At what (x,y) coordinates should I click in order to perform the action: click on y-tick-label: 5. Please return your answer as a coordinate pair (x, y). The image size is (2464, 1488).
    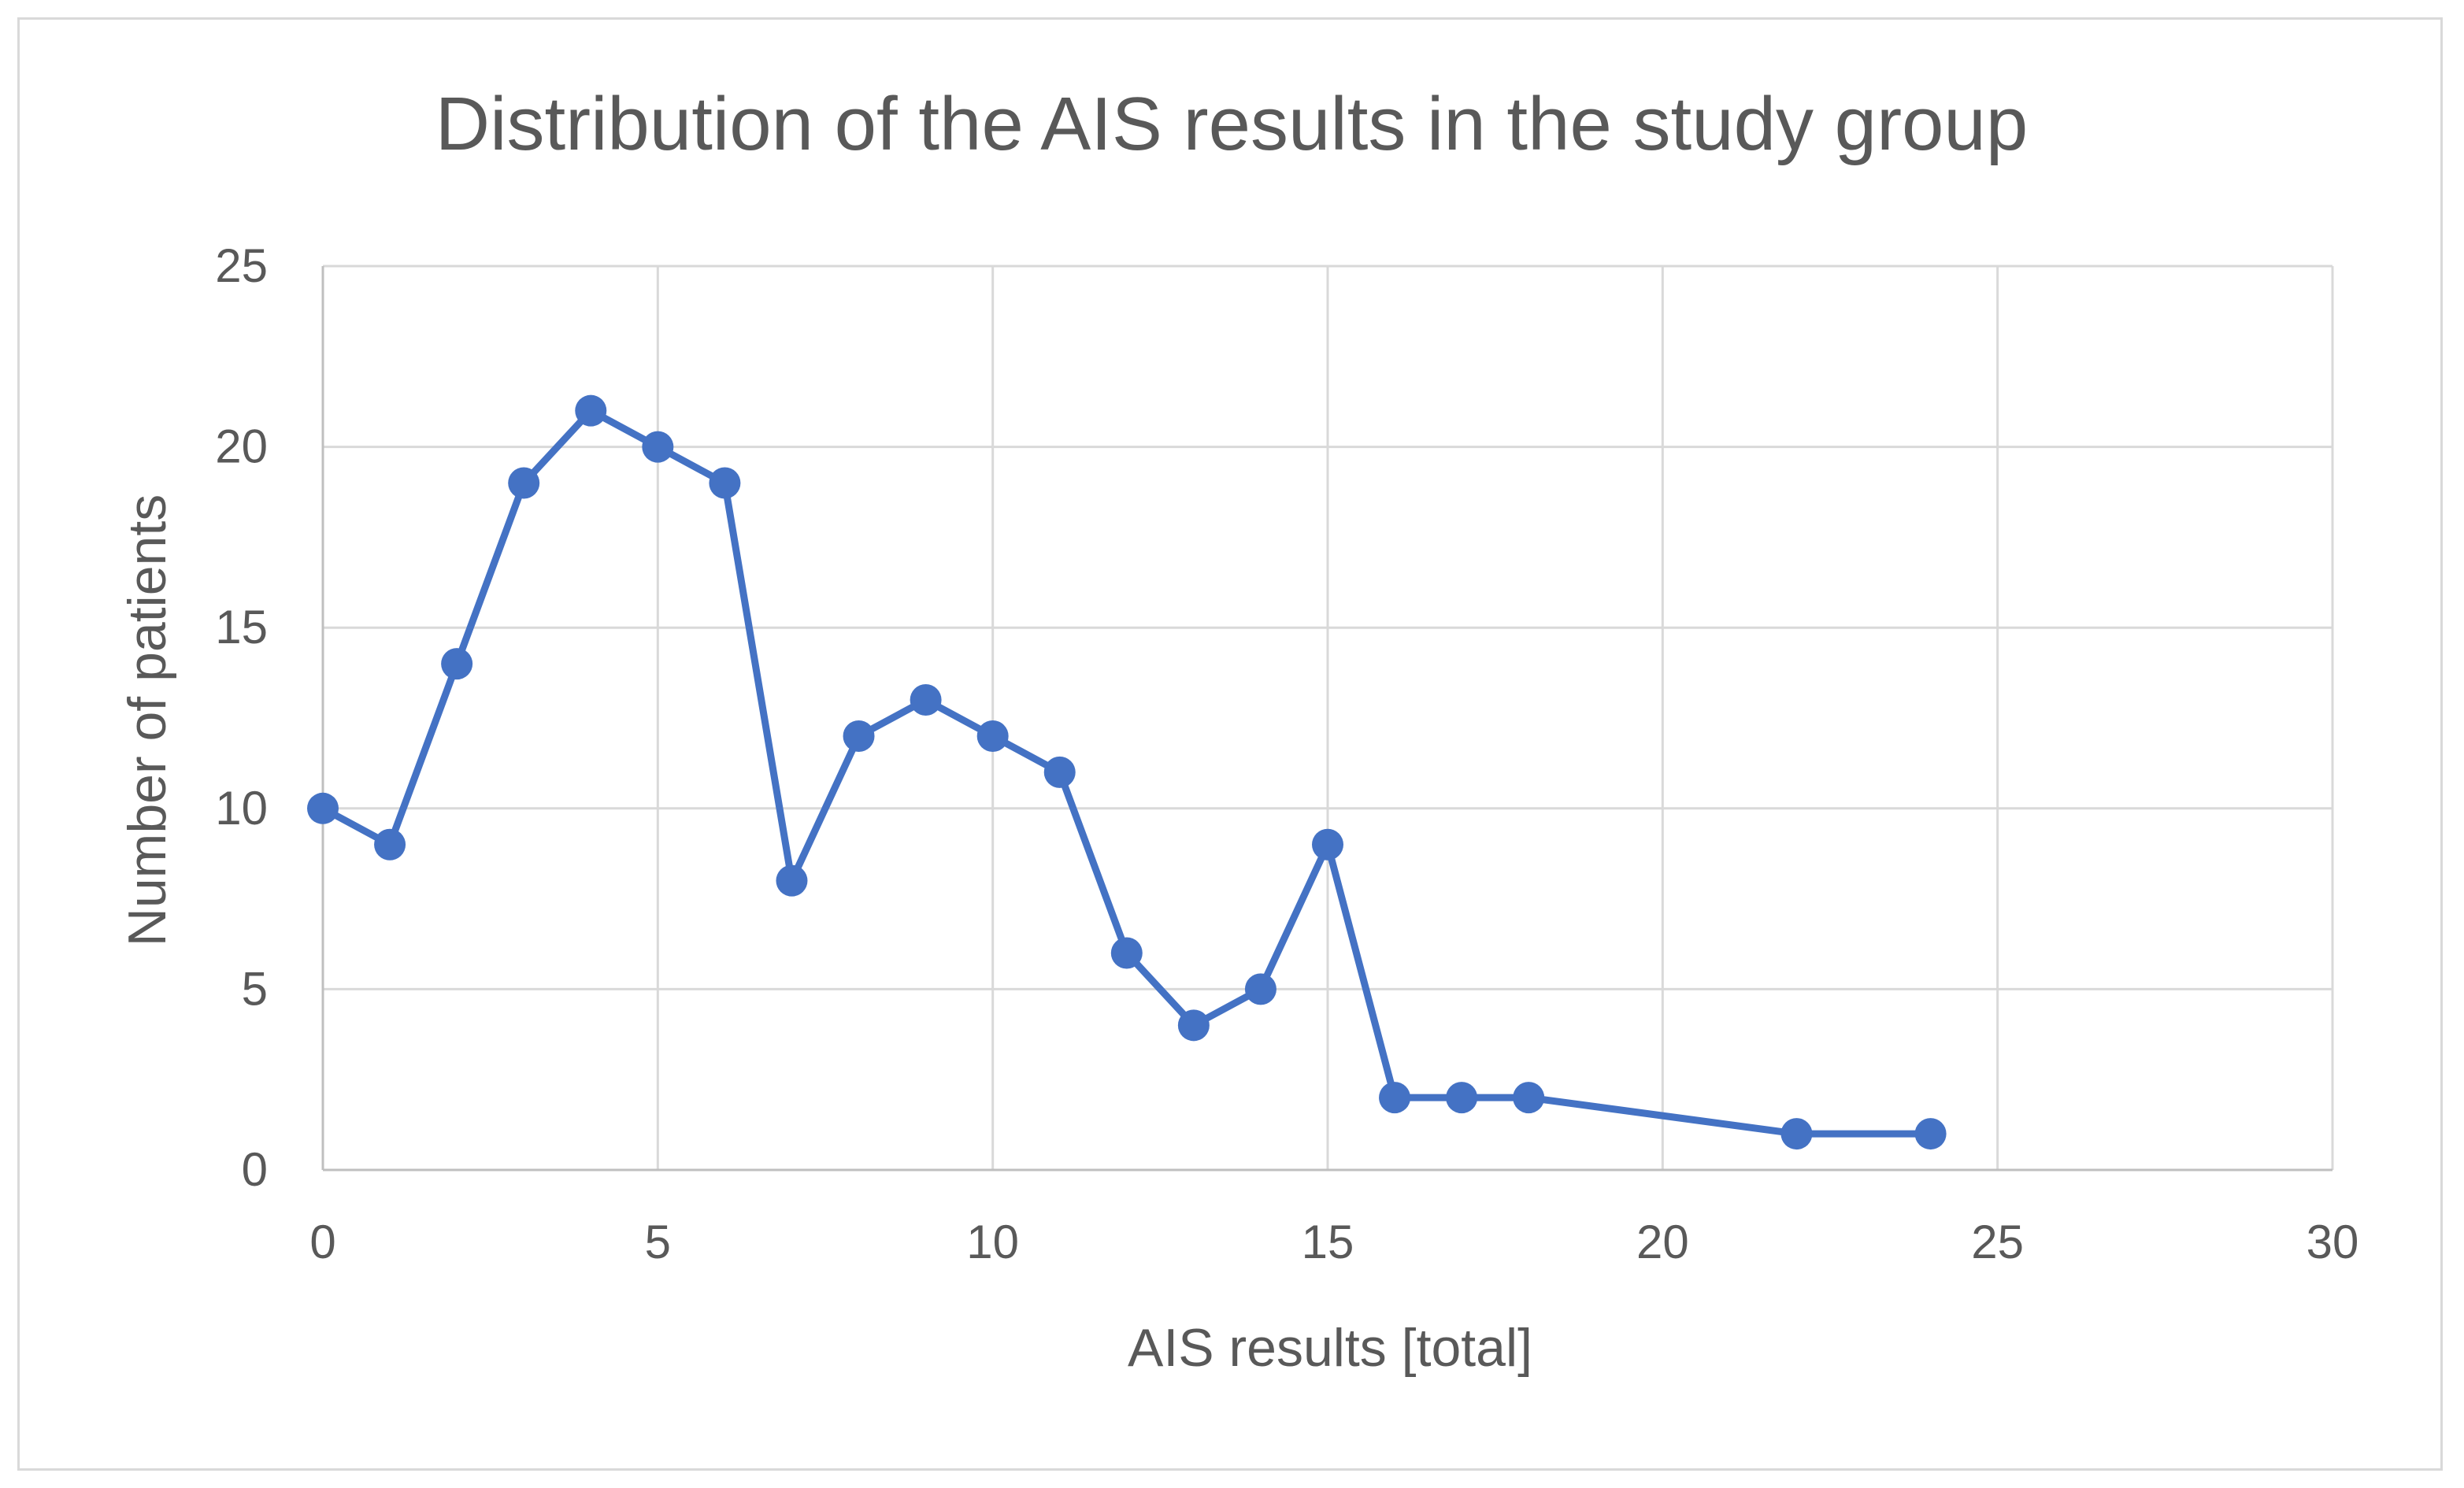
    Looking at the image, I should click on (255, 988).